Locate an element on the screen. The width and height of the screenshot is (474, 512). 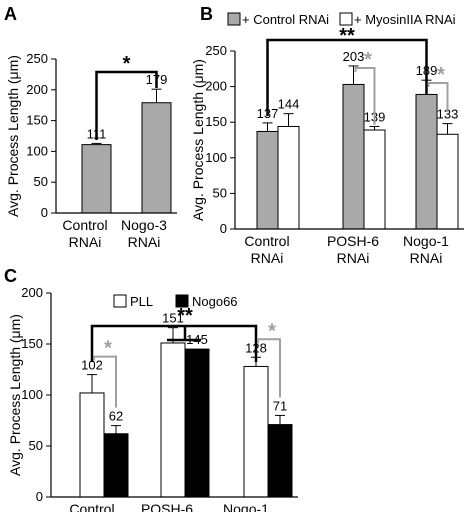
legend-label: + Control RNAi is located at coordinates (285, 19).